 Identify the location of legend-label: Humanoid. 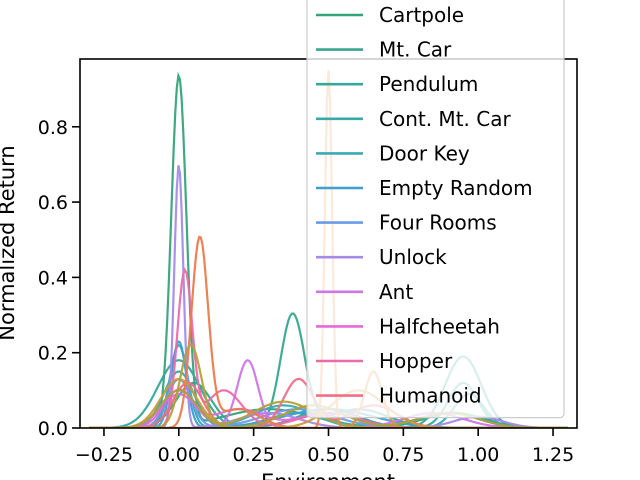
(430, 396).